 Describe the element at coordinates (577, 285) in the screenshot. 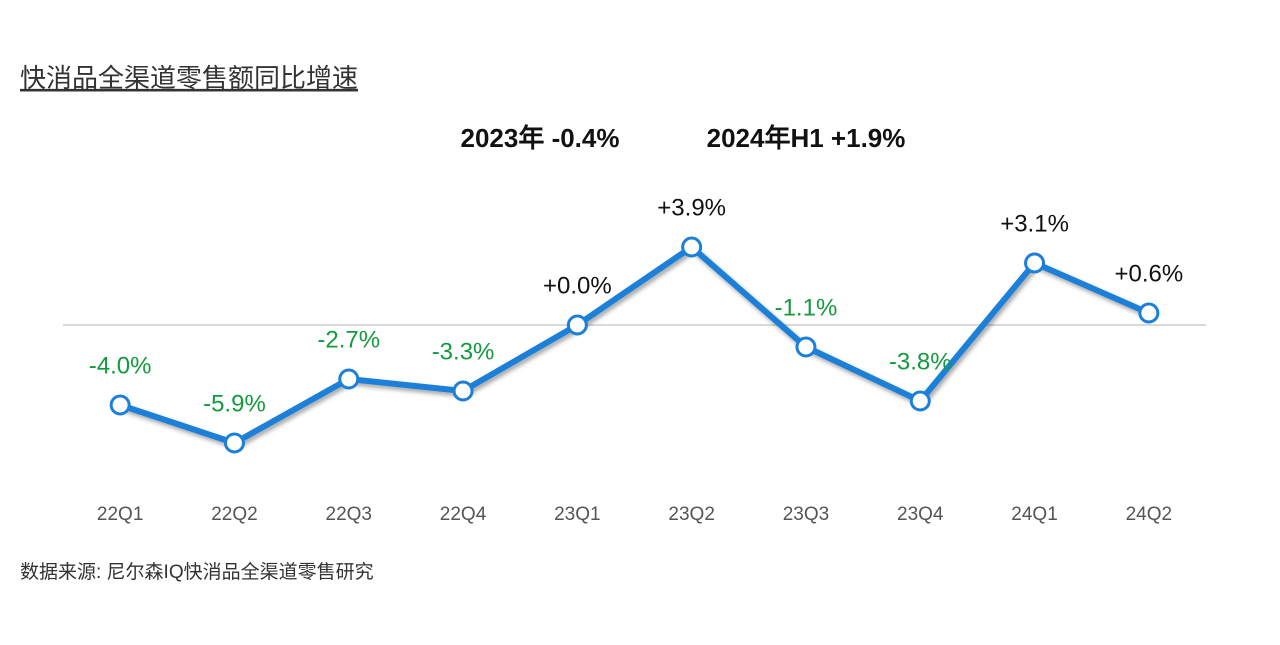

I see `data-label: +0.0%` at that location.